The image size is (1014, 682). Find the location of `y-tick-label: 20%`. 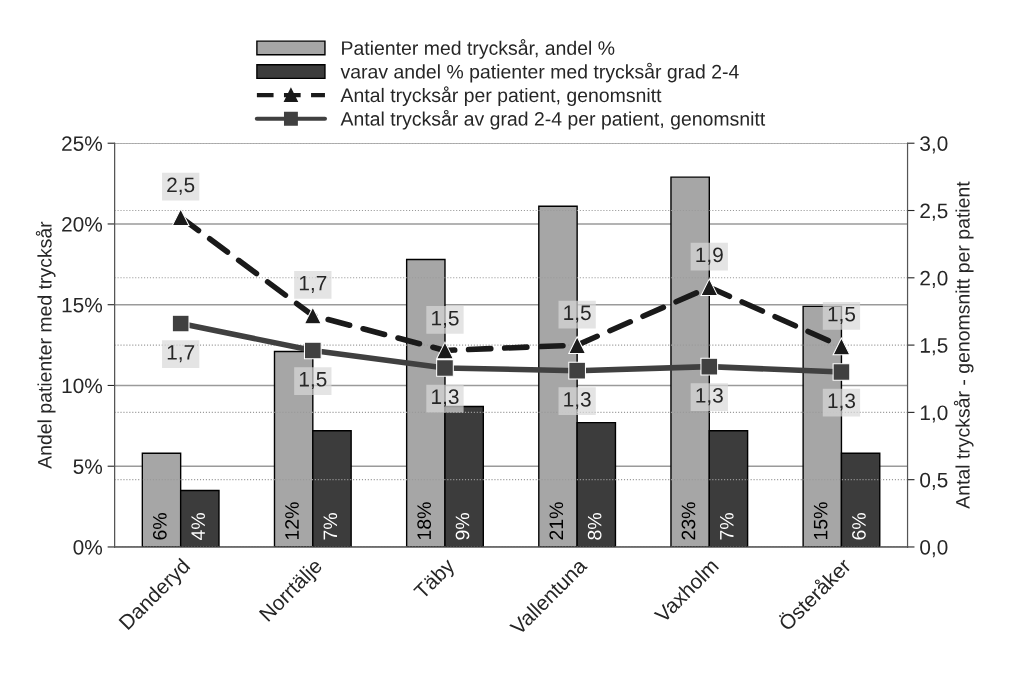

y-tick-label: 20% is located at coordinates (82, 224).